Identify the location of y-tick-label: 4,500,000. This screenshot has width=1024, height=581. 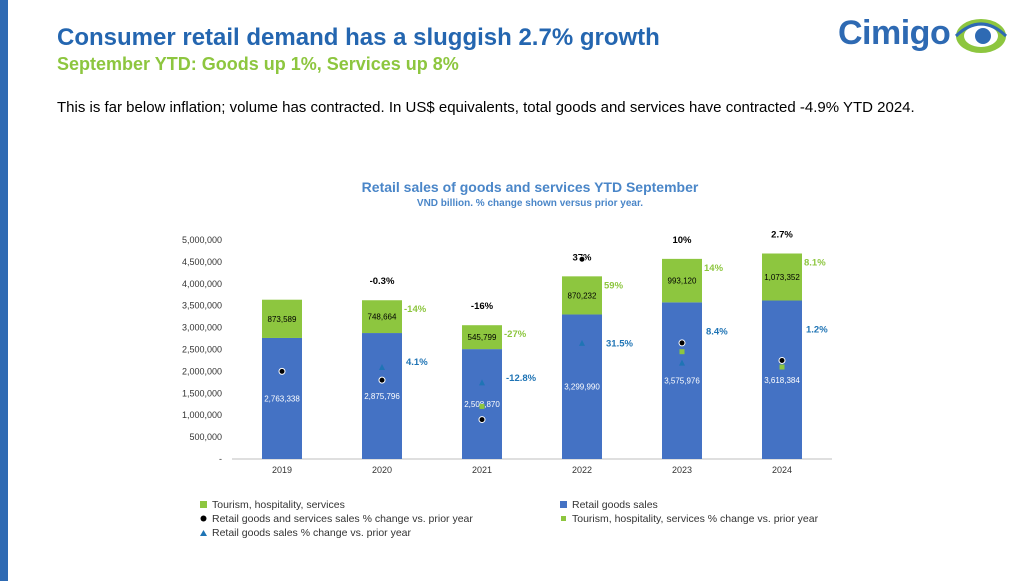
(202, 262).